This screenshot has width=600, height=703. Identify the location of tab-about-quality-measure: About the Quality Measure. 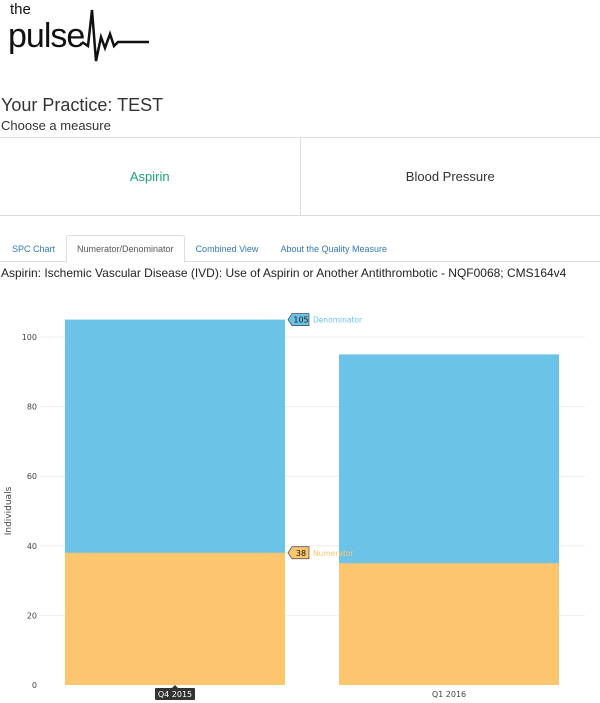
(333, 249).